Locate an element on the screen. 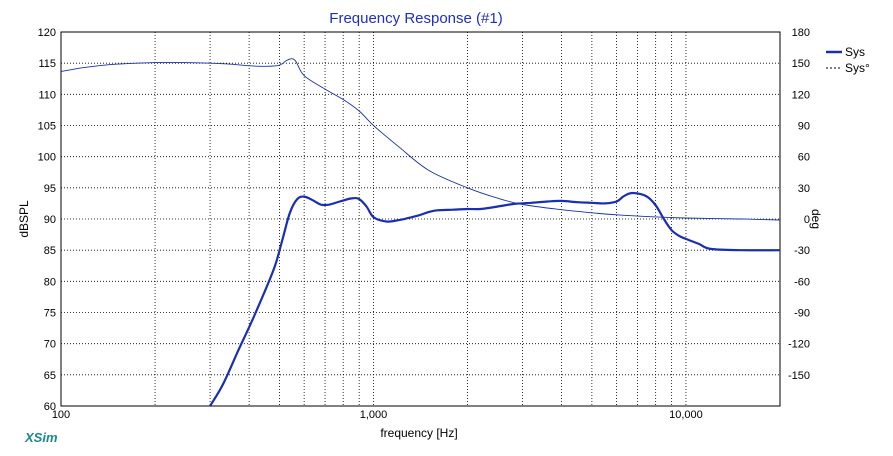  y2-tick-label: 120 is located at coordinates (801, 95).